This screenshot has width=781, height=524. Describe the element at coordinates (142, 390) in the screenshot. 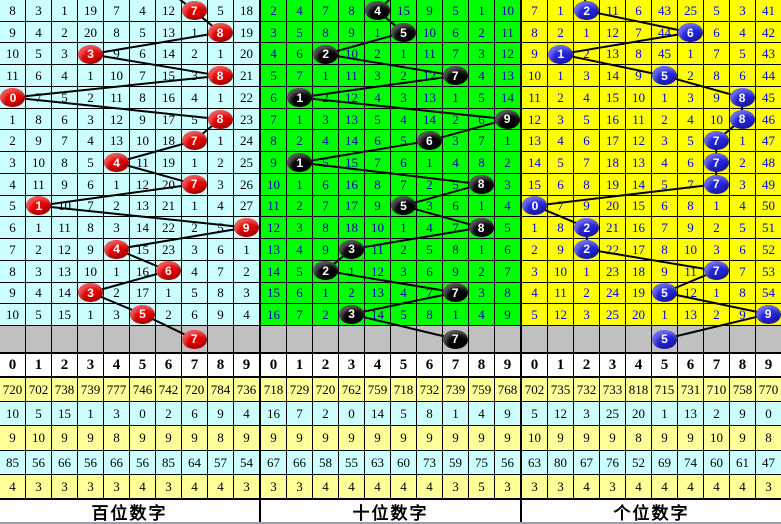

I see `stats-cell: 746` at that location.